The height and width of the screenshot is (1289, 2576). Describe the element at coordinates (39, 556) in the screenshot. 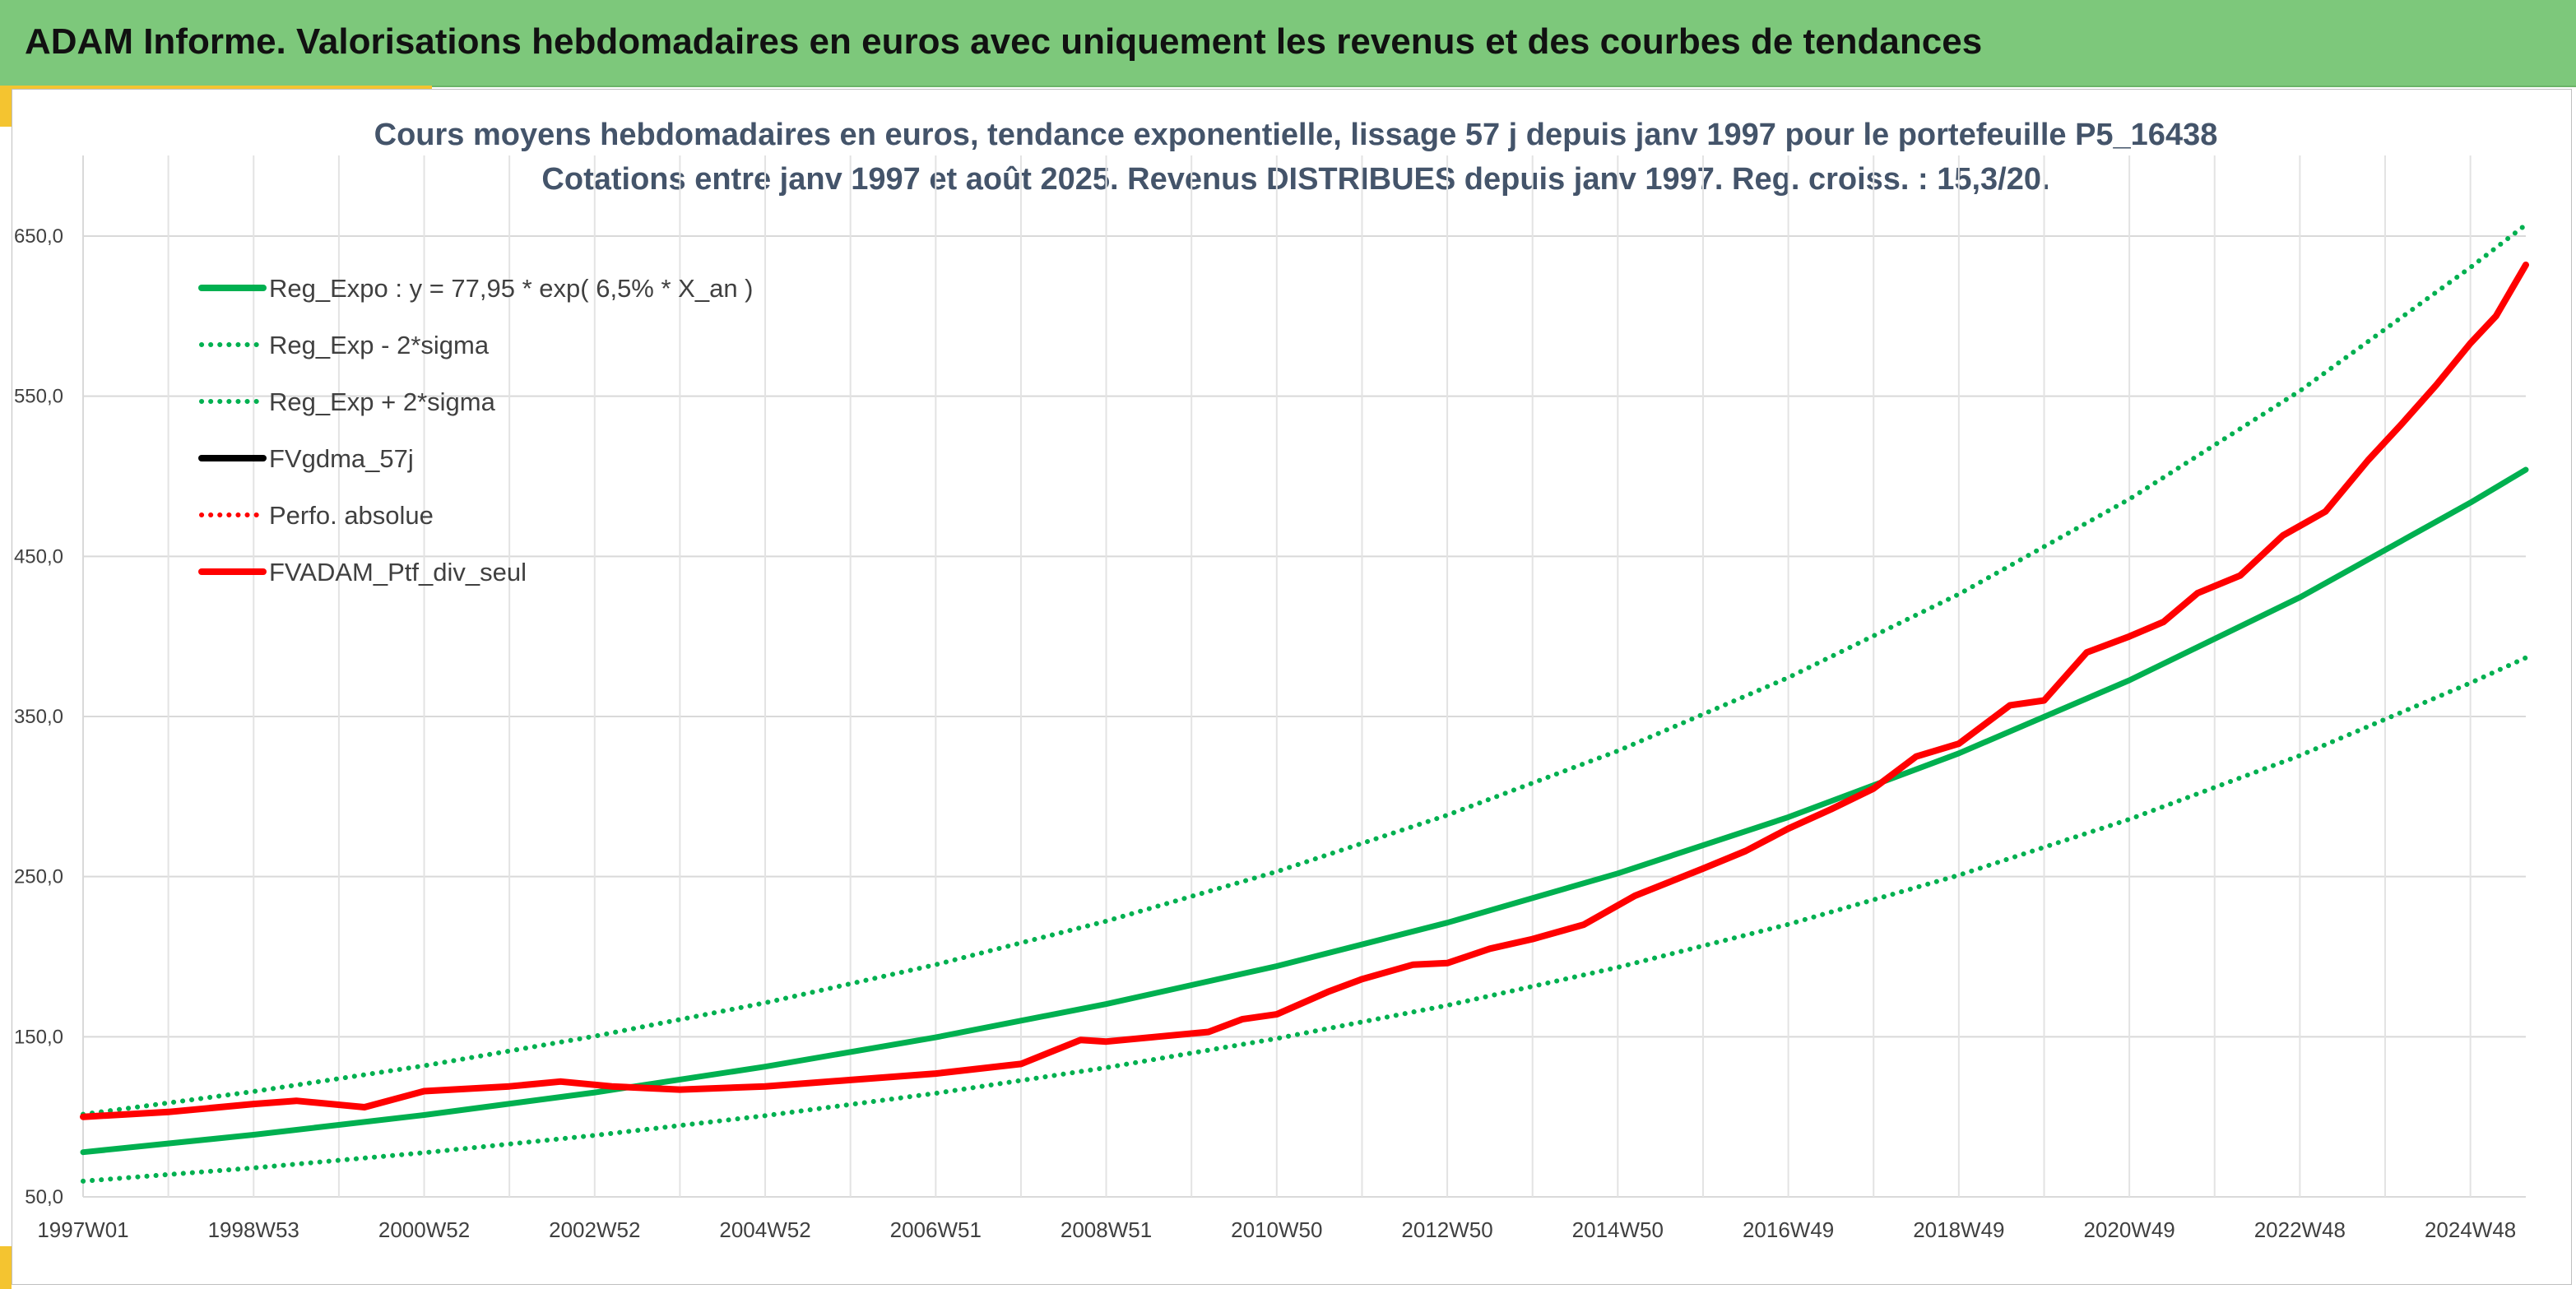

I see `y-tick-label: 450,0` at that location.